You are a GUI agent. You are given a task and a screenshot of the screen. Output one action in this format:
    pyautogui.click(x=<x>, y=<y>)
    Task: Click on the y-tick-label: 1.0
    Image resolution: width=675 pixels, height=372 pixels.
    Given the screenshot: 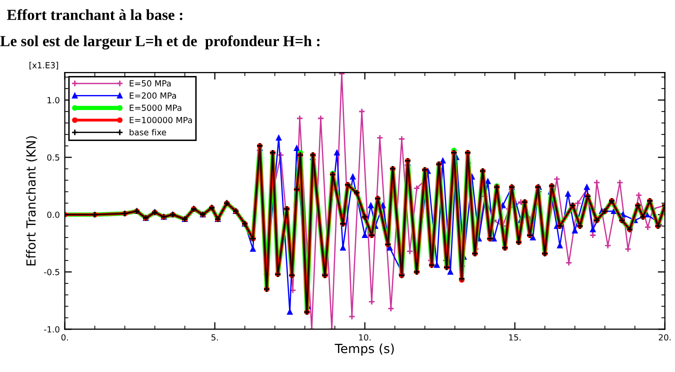 What is the action you would take?
    pyautogui.click(x=54, y=100)
    